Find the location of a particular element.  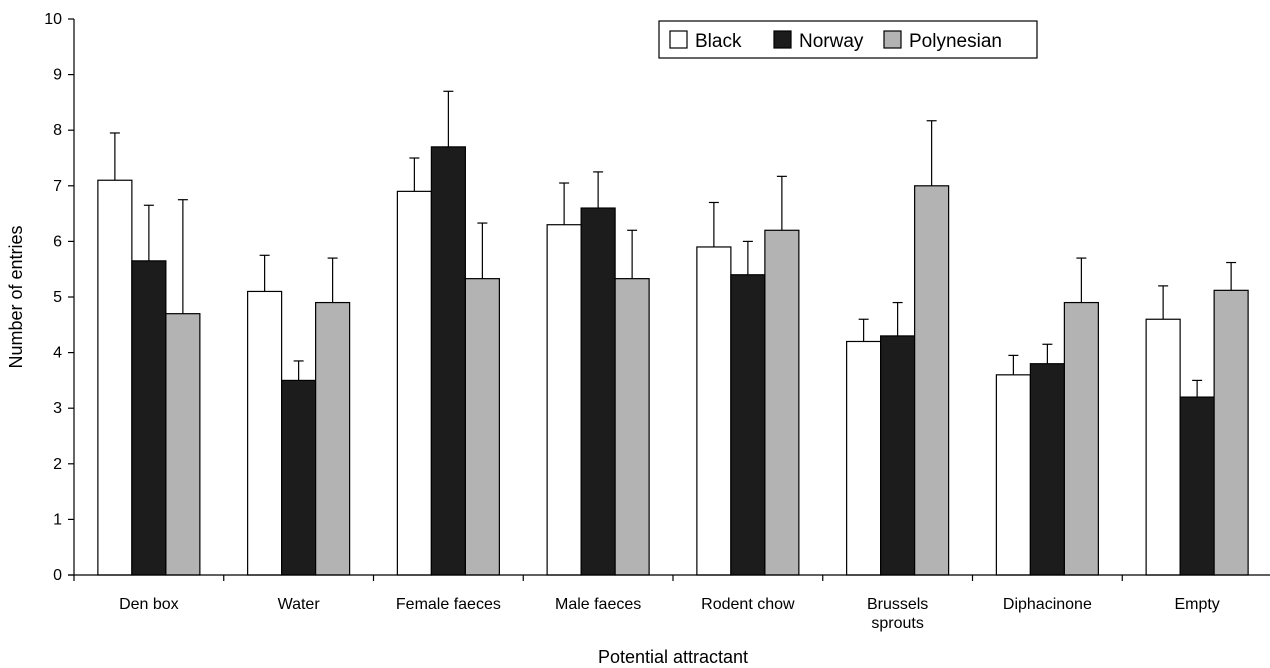

y-tick-label: 7 is located at coordinates (57, 186).